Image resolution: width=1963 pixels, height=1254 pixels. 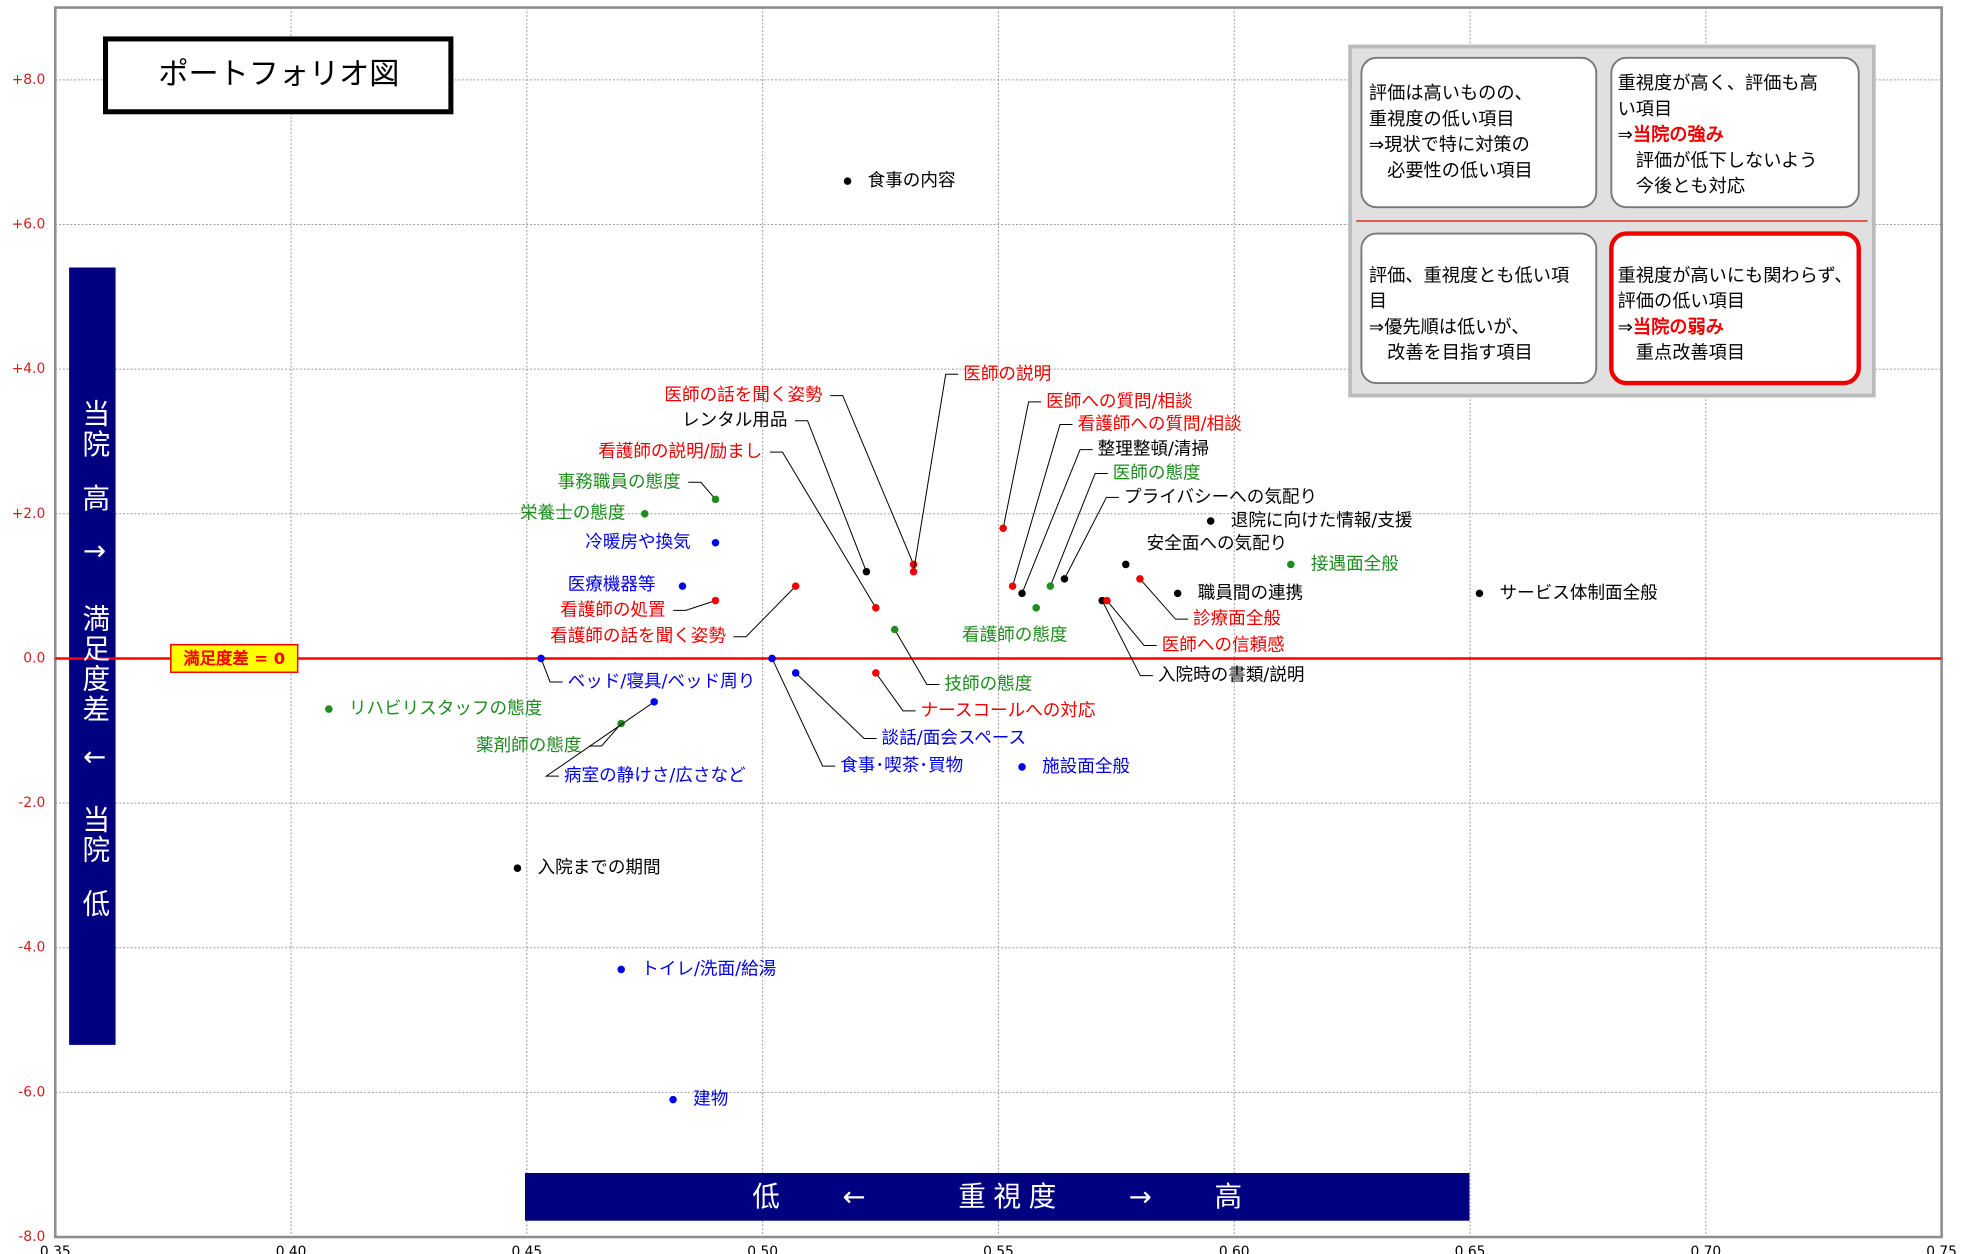 I want to click on point-label: 医師の話を聞く姿勢, so click(x=743, y=396).